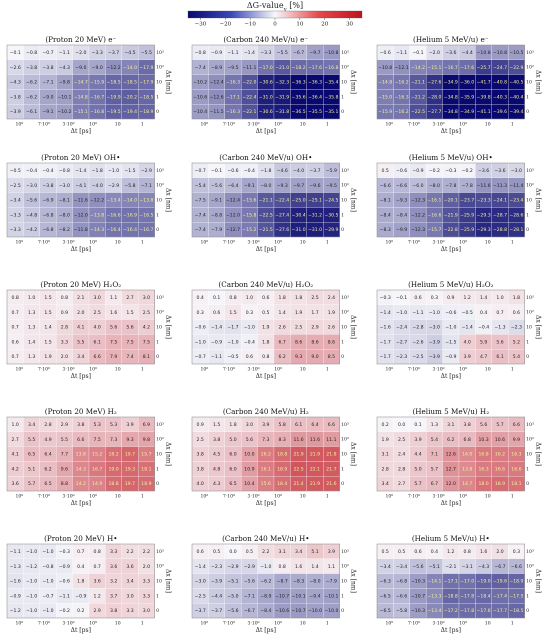 Image resolution: width=550 pixels, height=636 pixels. Describe the element at coordinates (315, 455) in the screenshot. I see `cell-value-label: 21.9` at that location.